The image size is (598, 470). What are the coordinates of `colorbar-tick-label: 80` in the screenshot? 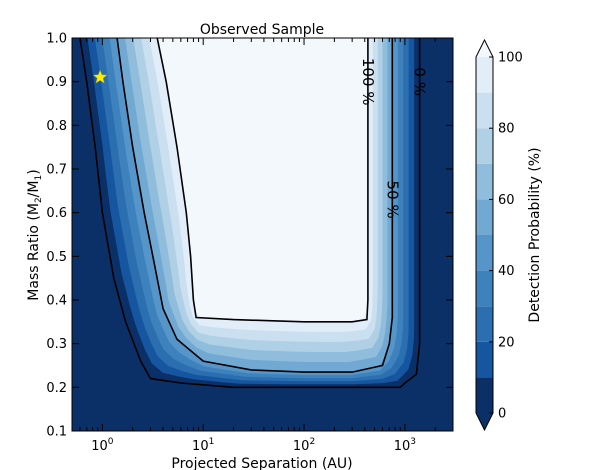 It's located at (506, 129).